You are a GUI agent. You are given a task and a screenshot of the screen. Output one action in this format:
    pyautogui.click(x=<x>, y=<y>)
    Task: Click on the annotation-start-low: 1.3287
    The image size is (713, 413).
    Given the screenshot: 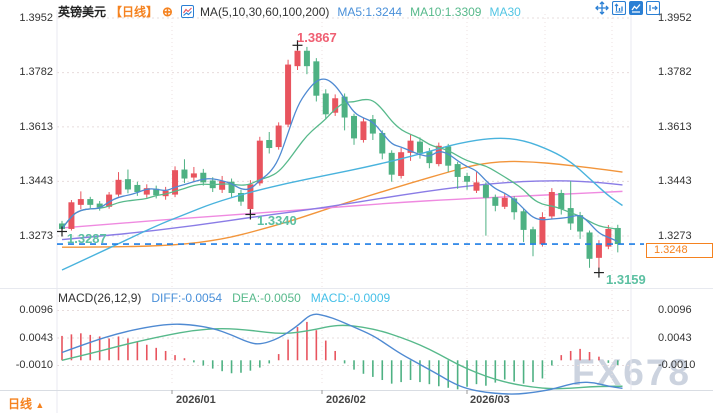 What is the action you would take?
    pyautogui.click(x=87, y=238)
    